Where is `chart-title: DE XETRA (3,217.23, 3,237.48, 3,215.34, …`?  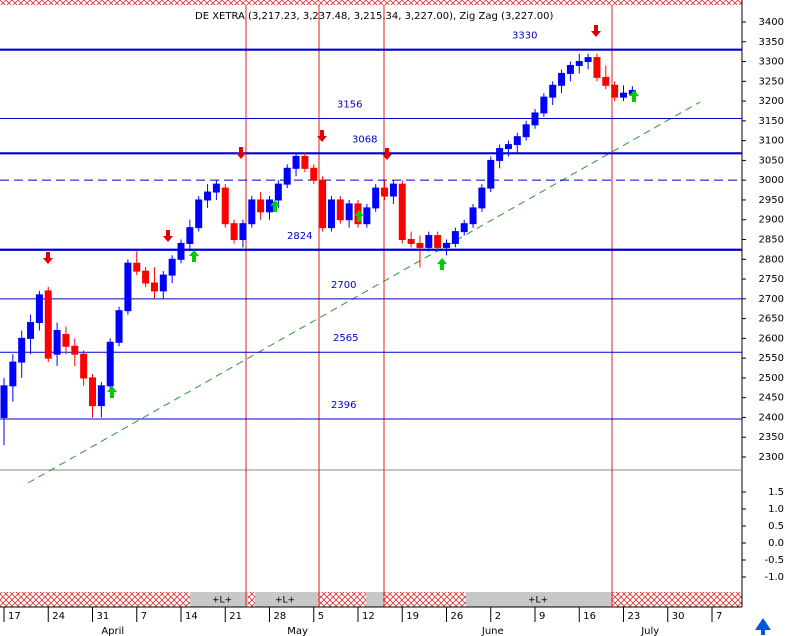 chart-title: DE XETRA (3,217.23, 3,237.48, 3,215.34, … is located at coordinates (374, 16).